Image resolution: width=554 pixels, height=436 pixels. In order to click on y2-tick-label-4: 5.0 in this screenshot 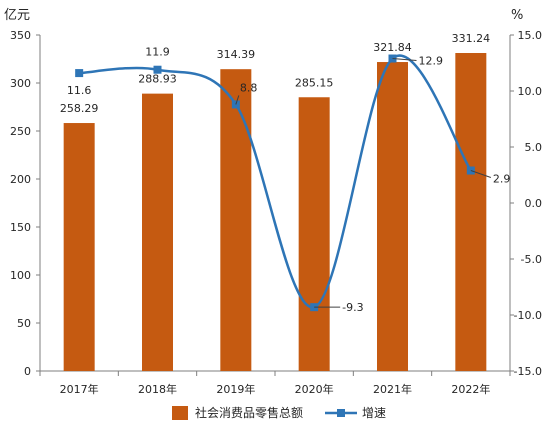, I will do `click(534, 147)`.